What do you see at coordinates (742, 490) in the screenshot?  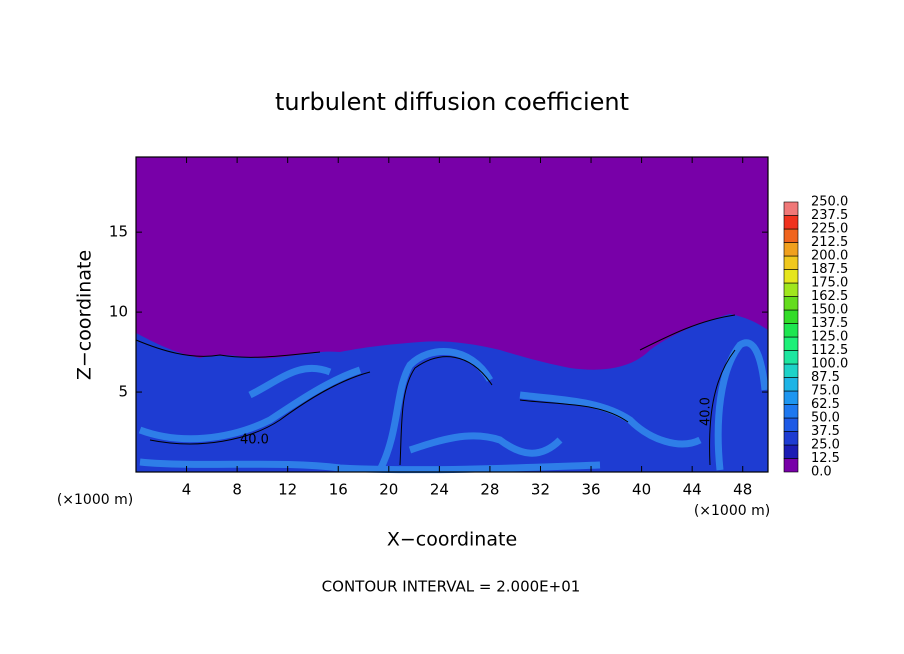 I see `x-tick-label: 48` at bounding box center [742, 490].